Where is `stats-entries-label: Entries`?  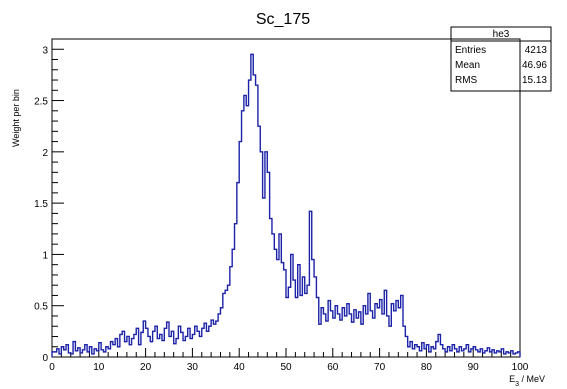
stats-entries-label: Entries is located at coordinates (470, 50).